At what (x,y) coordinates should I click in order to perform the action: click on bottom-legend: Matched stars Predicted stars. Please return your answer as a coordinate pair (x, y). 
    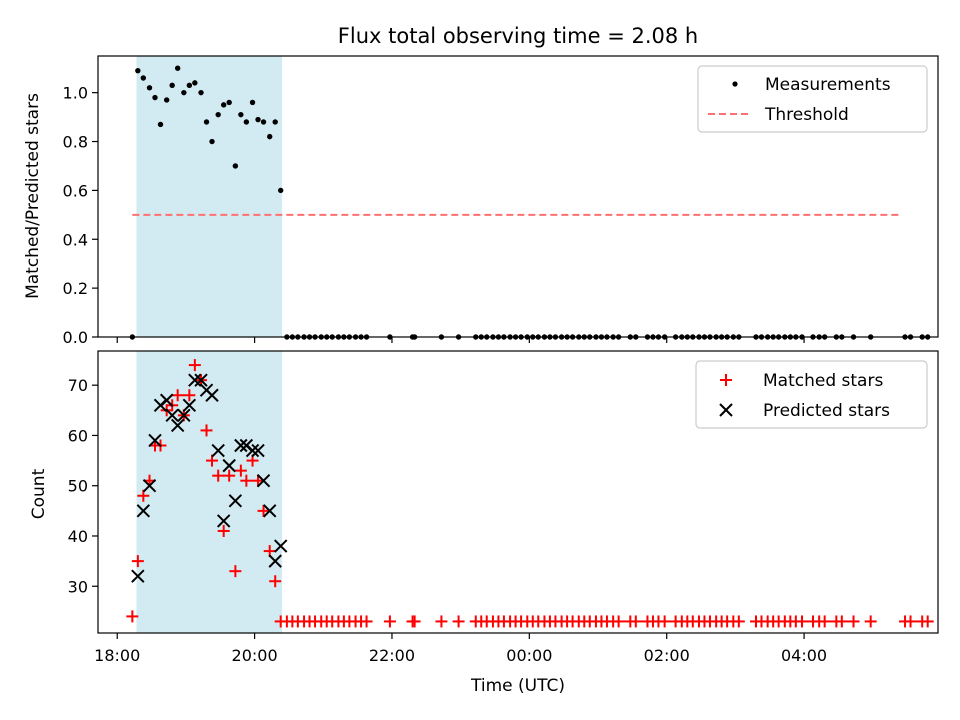
    Looking at the image, I should click on (811, 394).